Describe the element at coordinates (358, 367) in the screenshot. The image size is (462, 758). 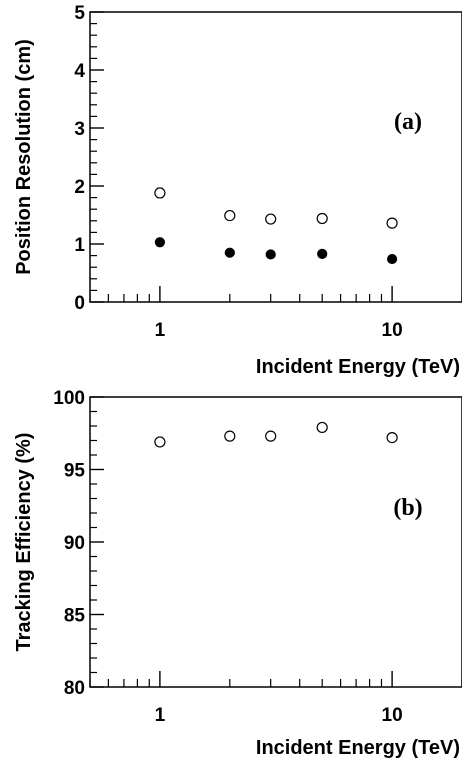
I see `x-axis-title-a: Incident Energy (TeV)` at that location.